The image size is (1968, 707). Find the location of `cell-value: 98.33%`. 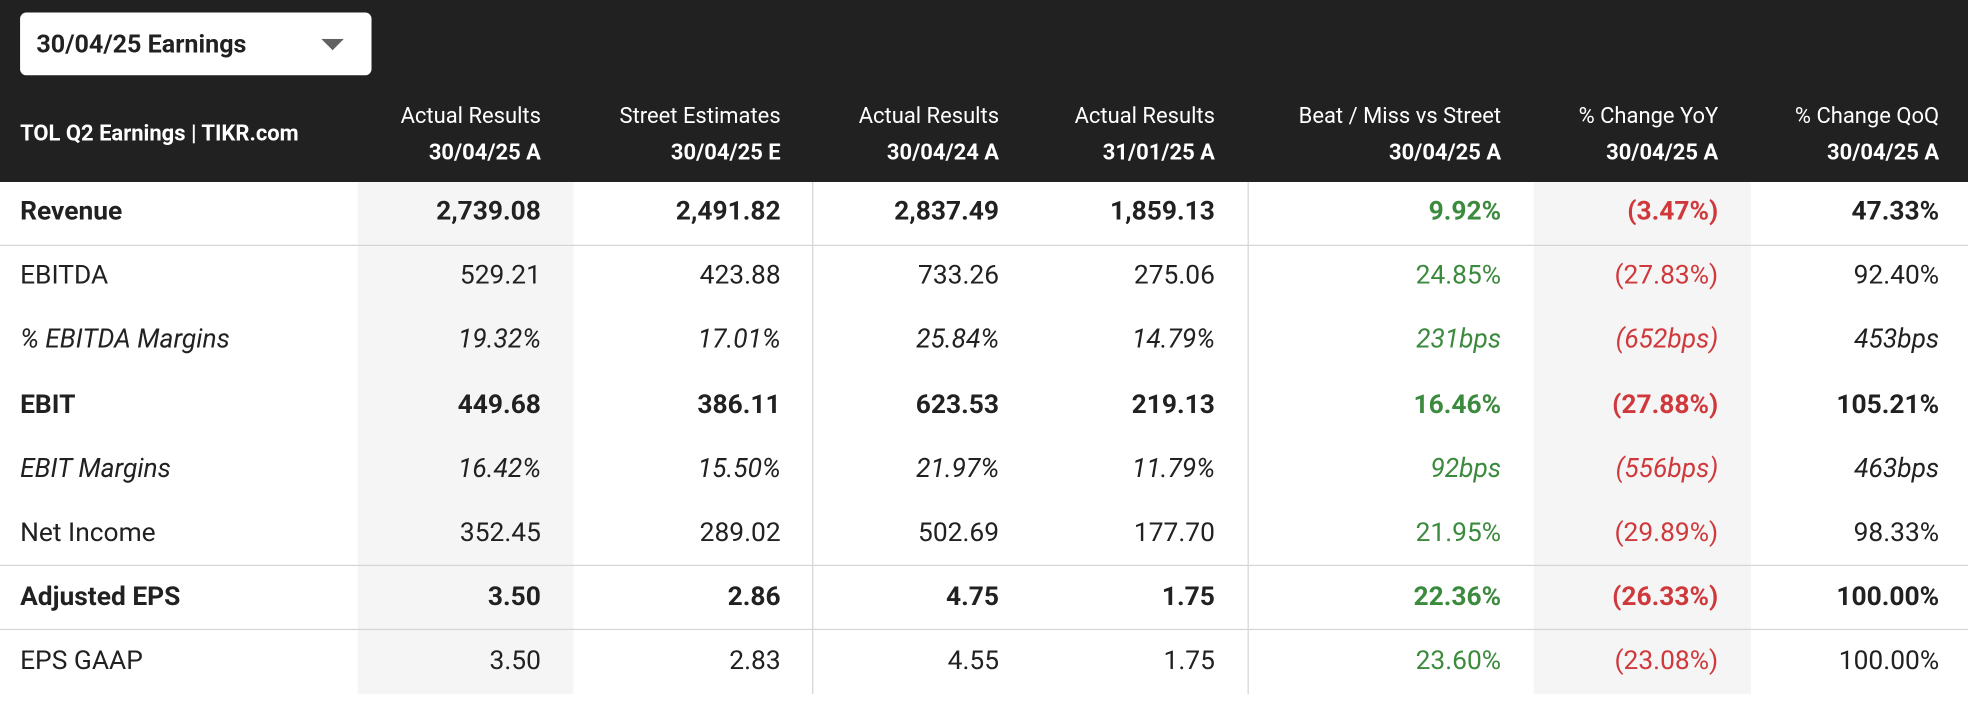

cell-value: 98.33% is located at coordinates (1896, 533).